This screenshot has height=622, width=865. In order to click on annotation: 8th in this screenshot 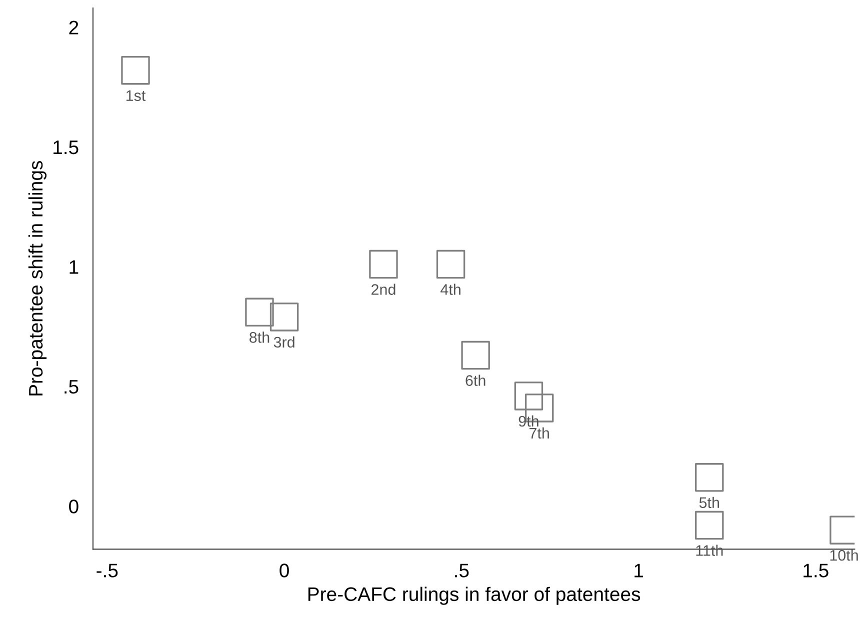, I will do `click(260, 337)`.